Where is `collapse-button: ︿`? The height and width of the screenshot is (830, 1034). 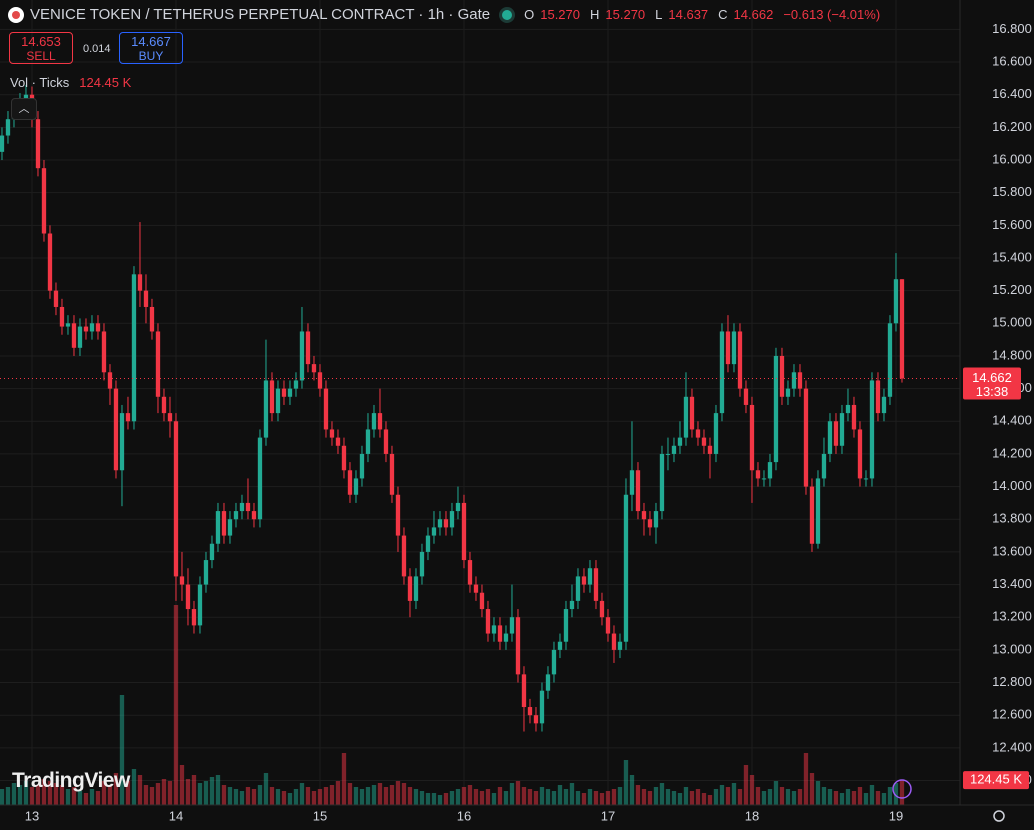
collapse-button: ︿ is located at coordinates (24, 109).